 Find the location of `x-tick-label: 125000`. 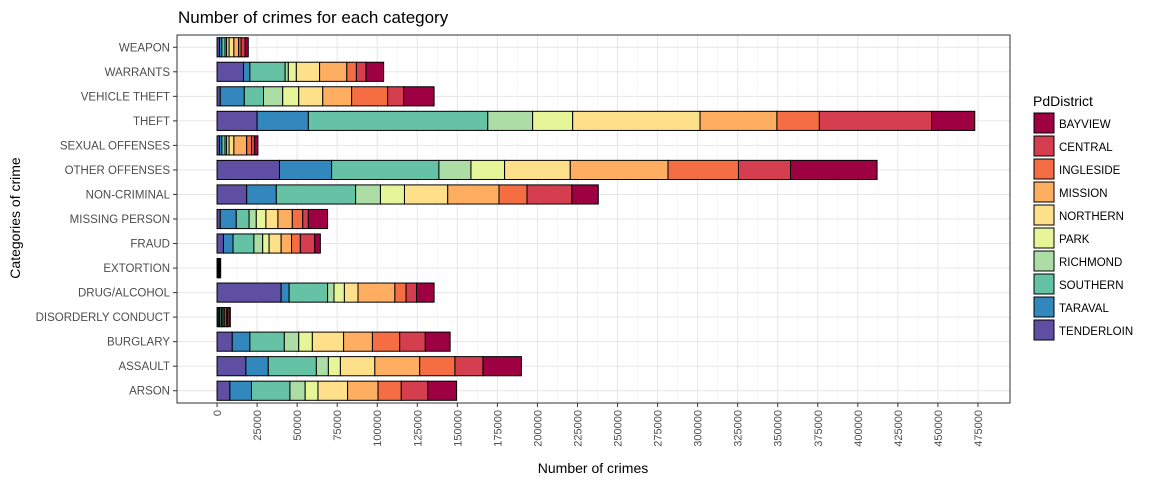

x-tick-label: 125000 is located at coordinates (418, 428).